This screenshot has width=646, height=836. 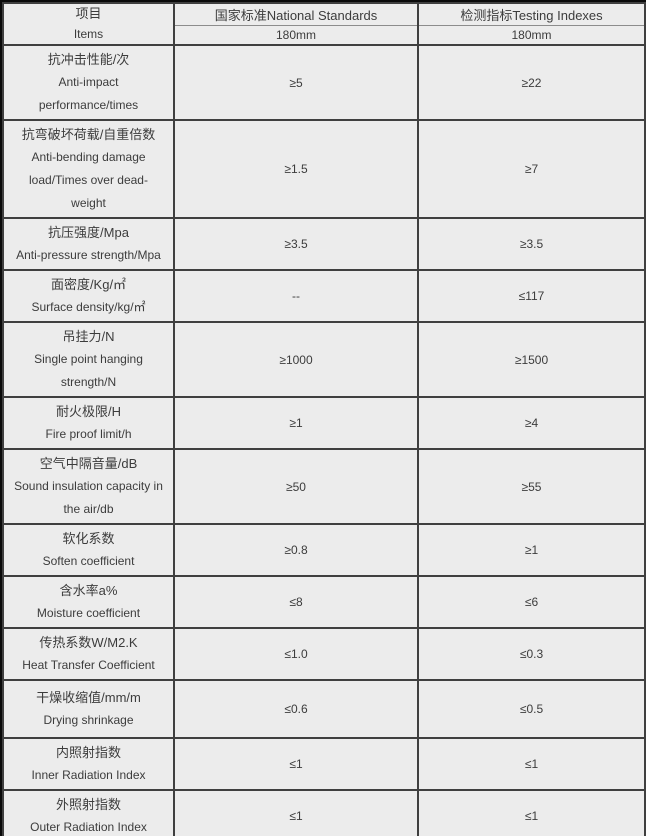 What do you see at coordinates (88, 602) in the screenshot?
I see `item-label-cell: 含水率a% Moisture coefficient` at bounding box center [88, 602].